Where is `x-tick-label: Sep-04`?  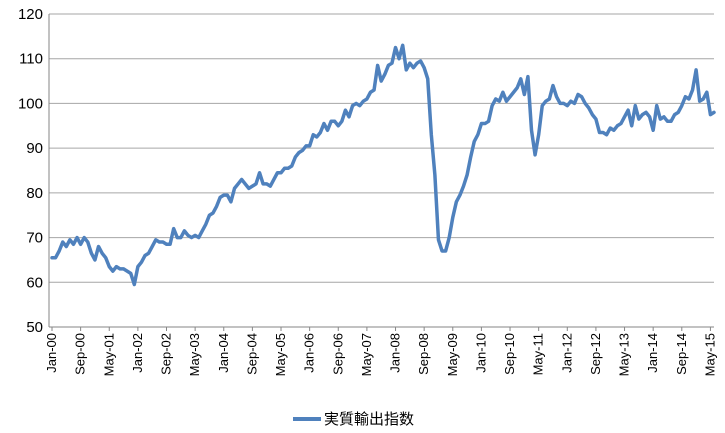 x-tick-label: Sep-04 is located at coordinates (251, 354).